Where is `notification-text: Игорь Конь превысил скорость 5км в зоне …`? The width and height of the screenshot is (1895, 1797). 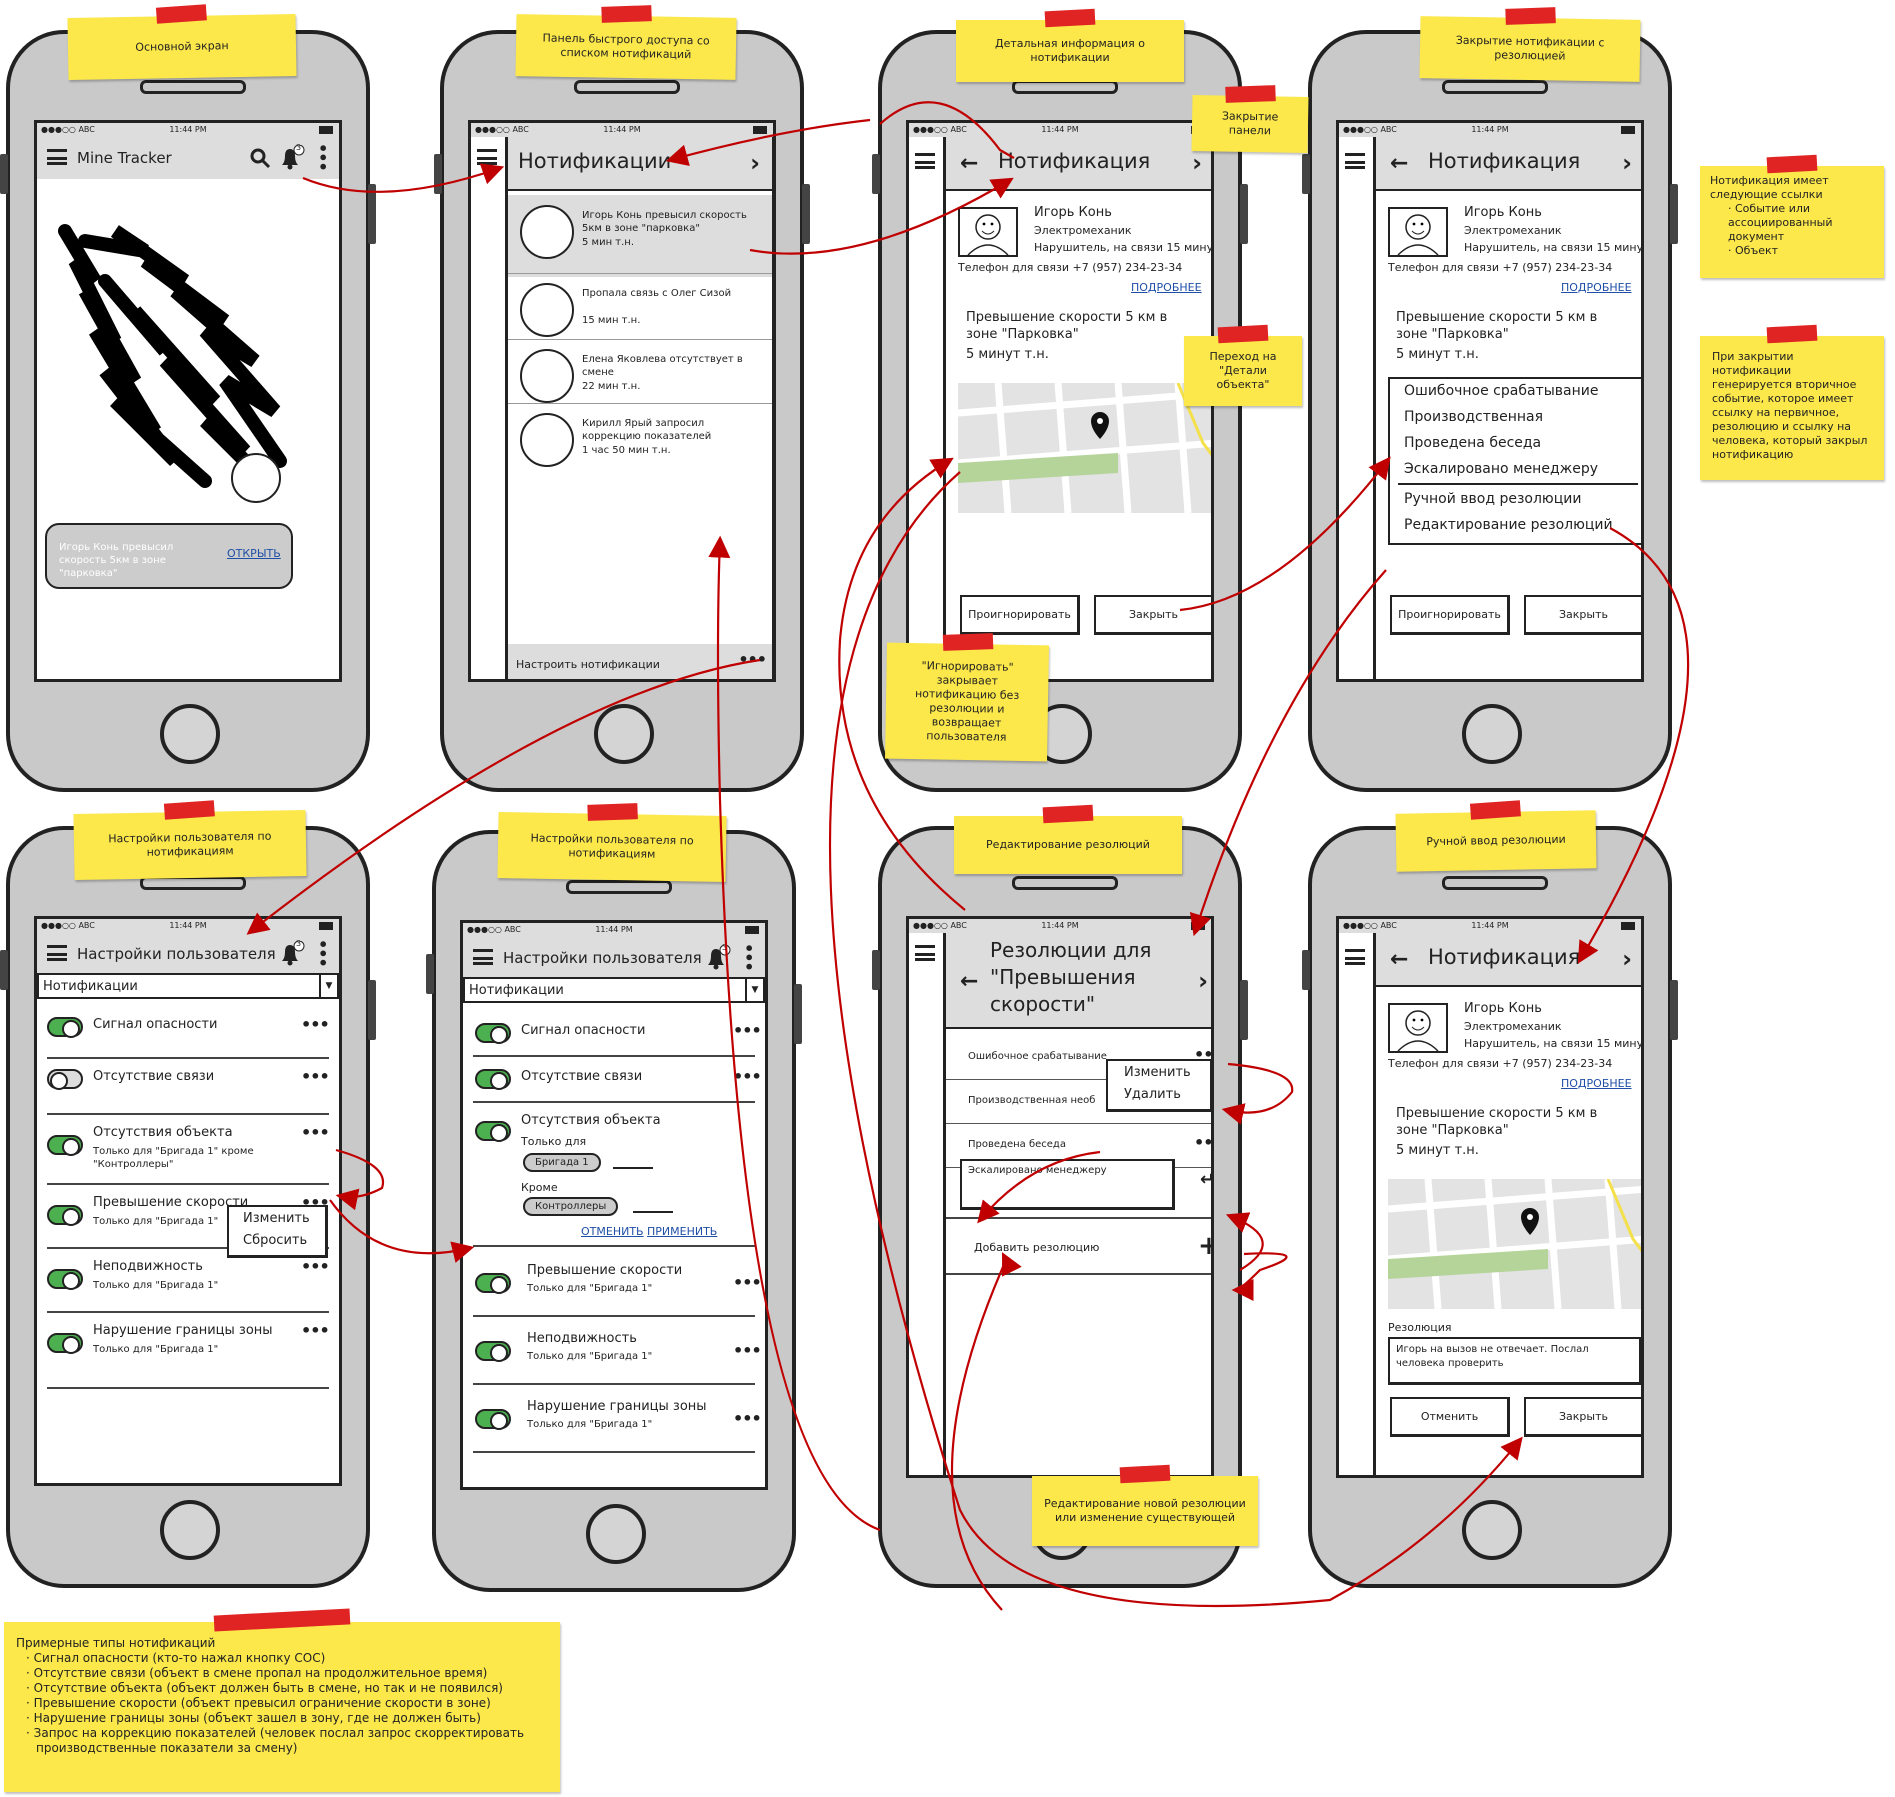 notification-text: Игорь Конь превысил скорость 5км в зоне … is located at coordinates (664, 222).